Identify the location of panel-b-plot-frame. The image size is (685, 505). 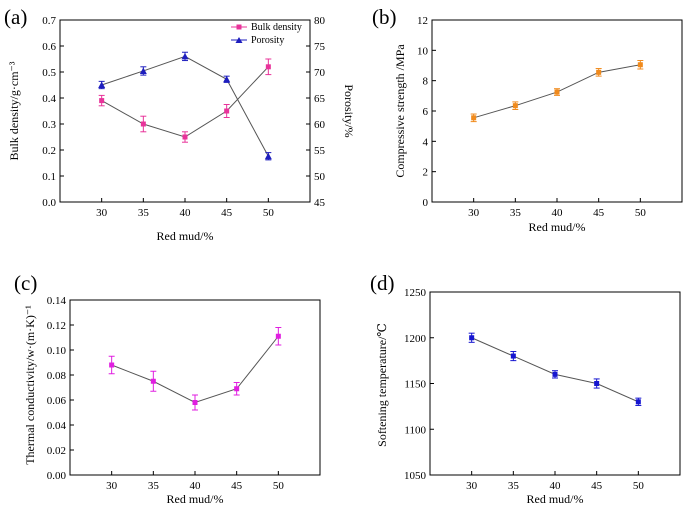
(557, 111).